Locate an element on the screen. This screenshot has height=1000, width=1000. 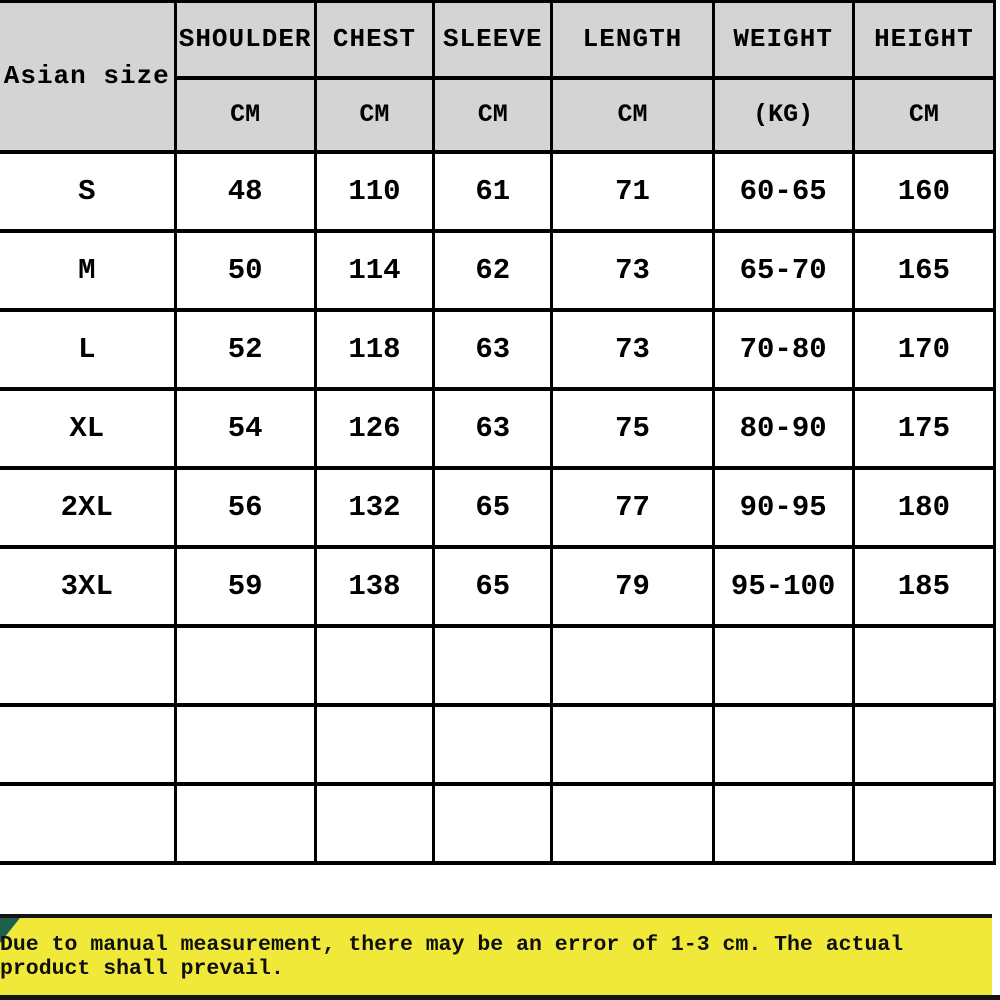
column-unit-length: CM is located at coordinates (632, 114).